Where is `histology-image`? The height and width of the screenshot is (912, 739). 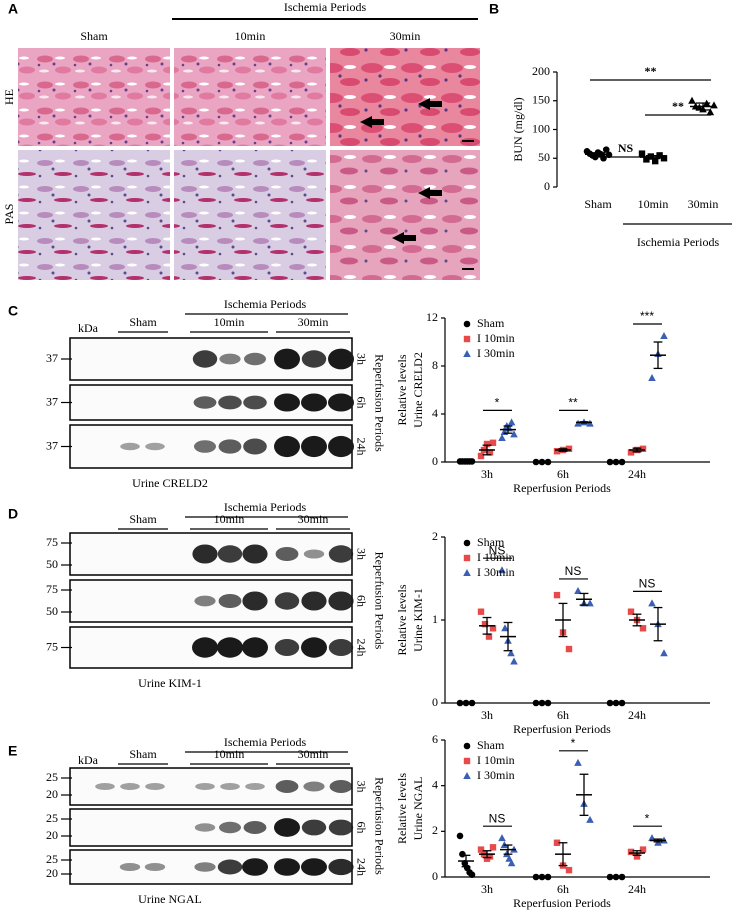 histology-image is located at coordinates (94, 97).